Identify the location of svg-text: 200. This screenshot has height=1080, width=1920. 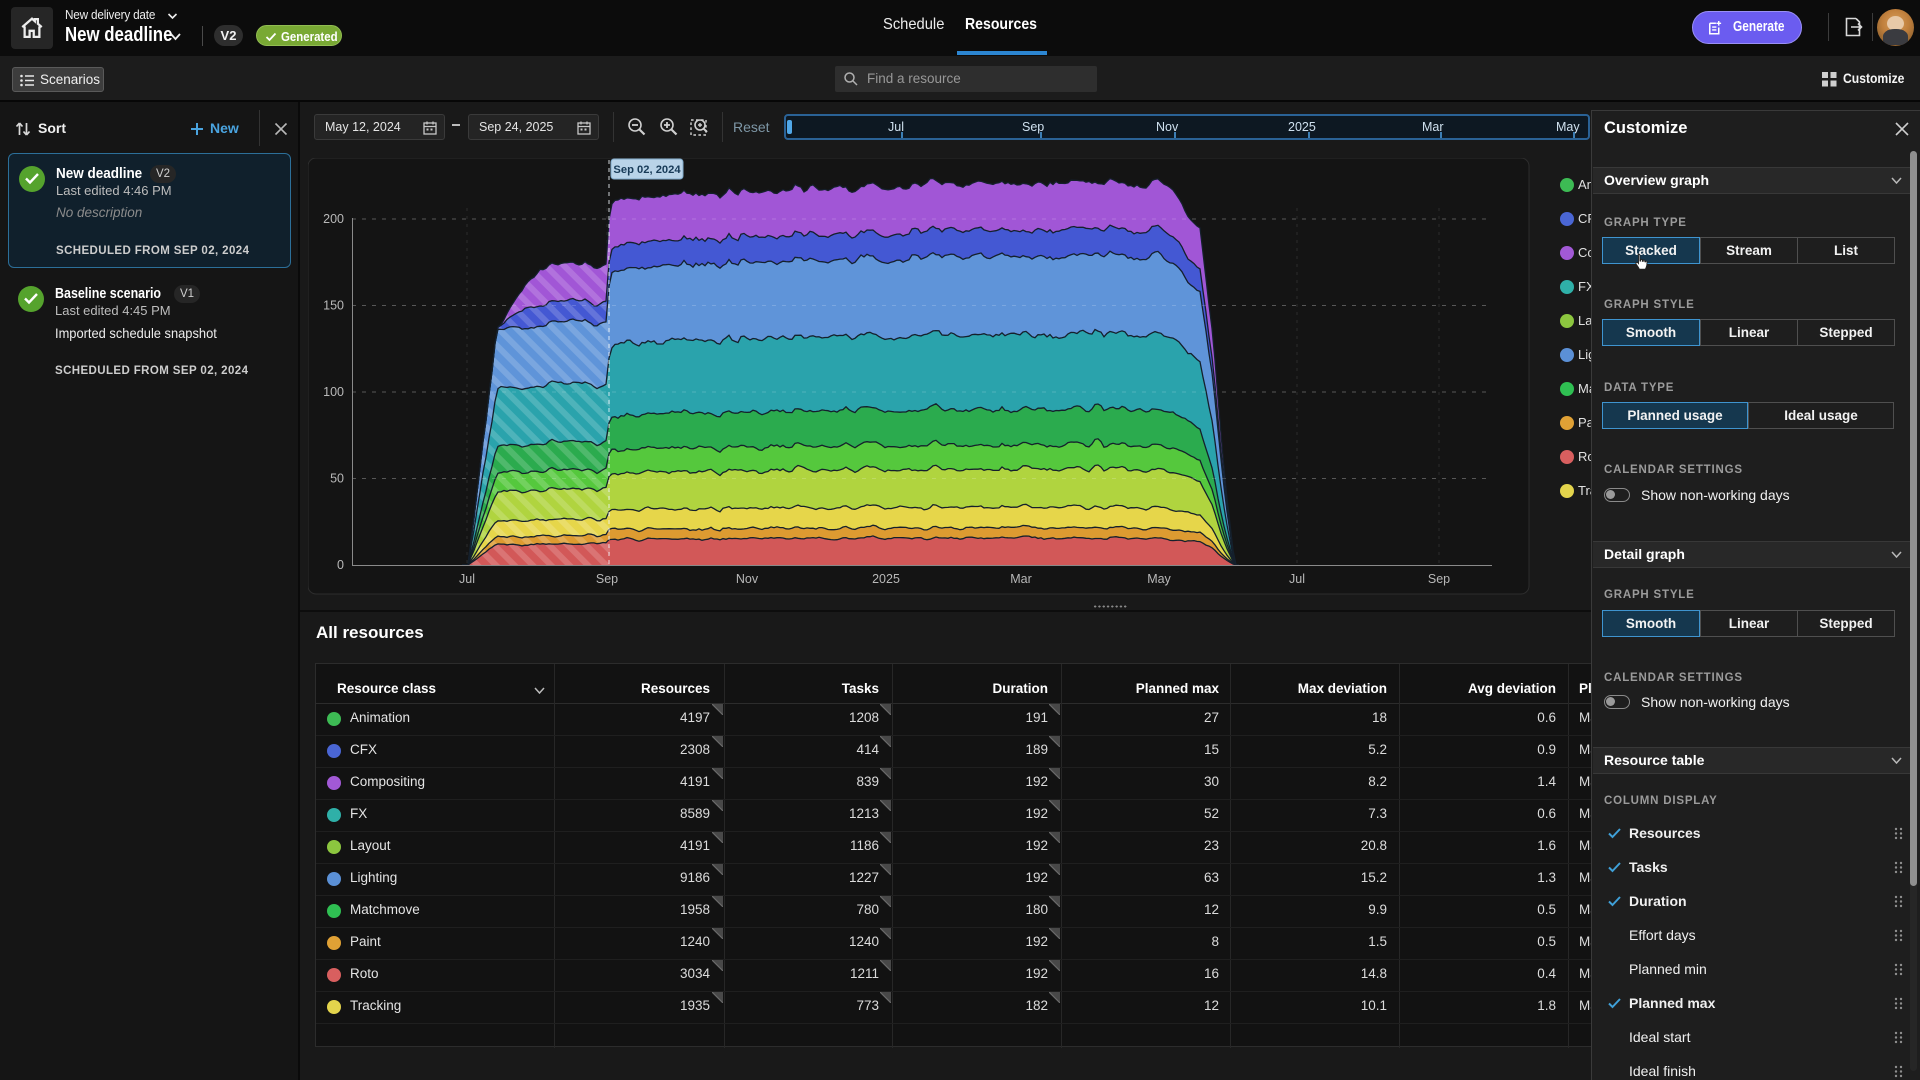
(333, 219).